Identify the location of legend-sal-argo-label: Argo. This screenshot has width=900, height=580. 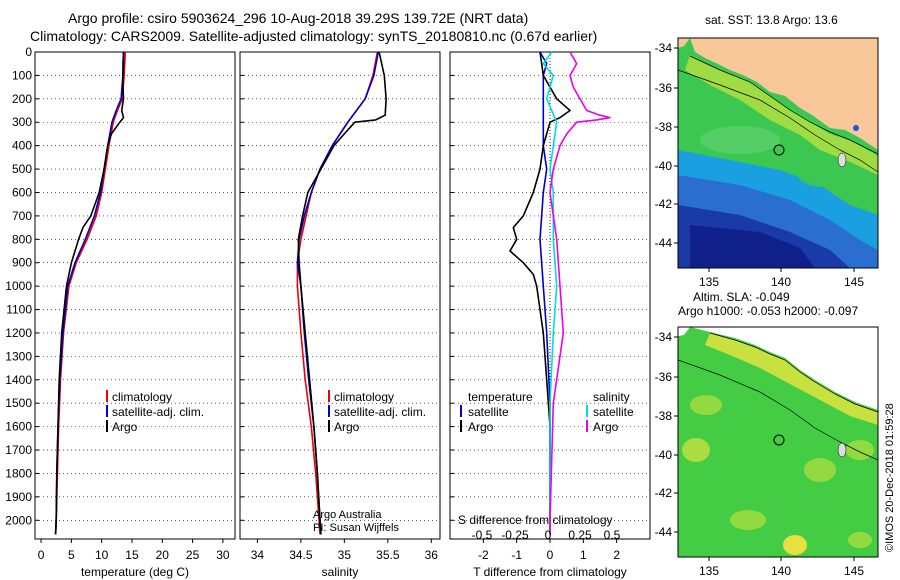
(347, 427).